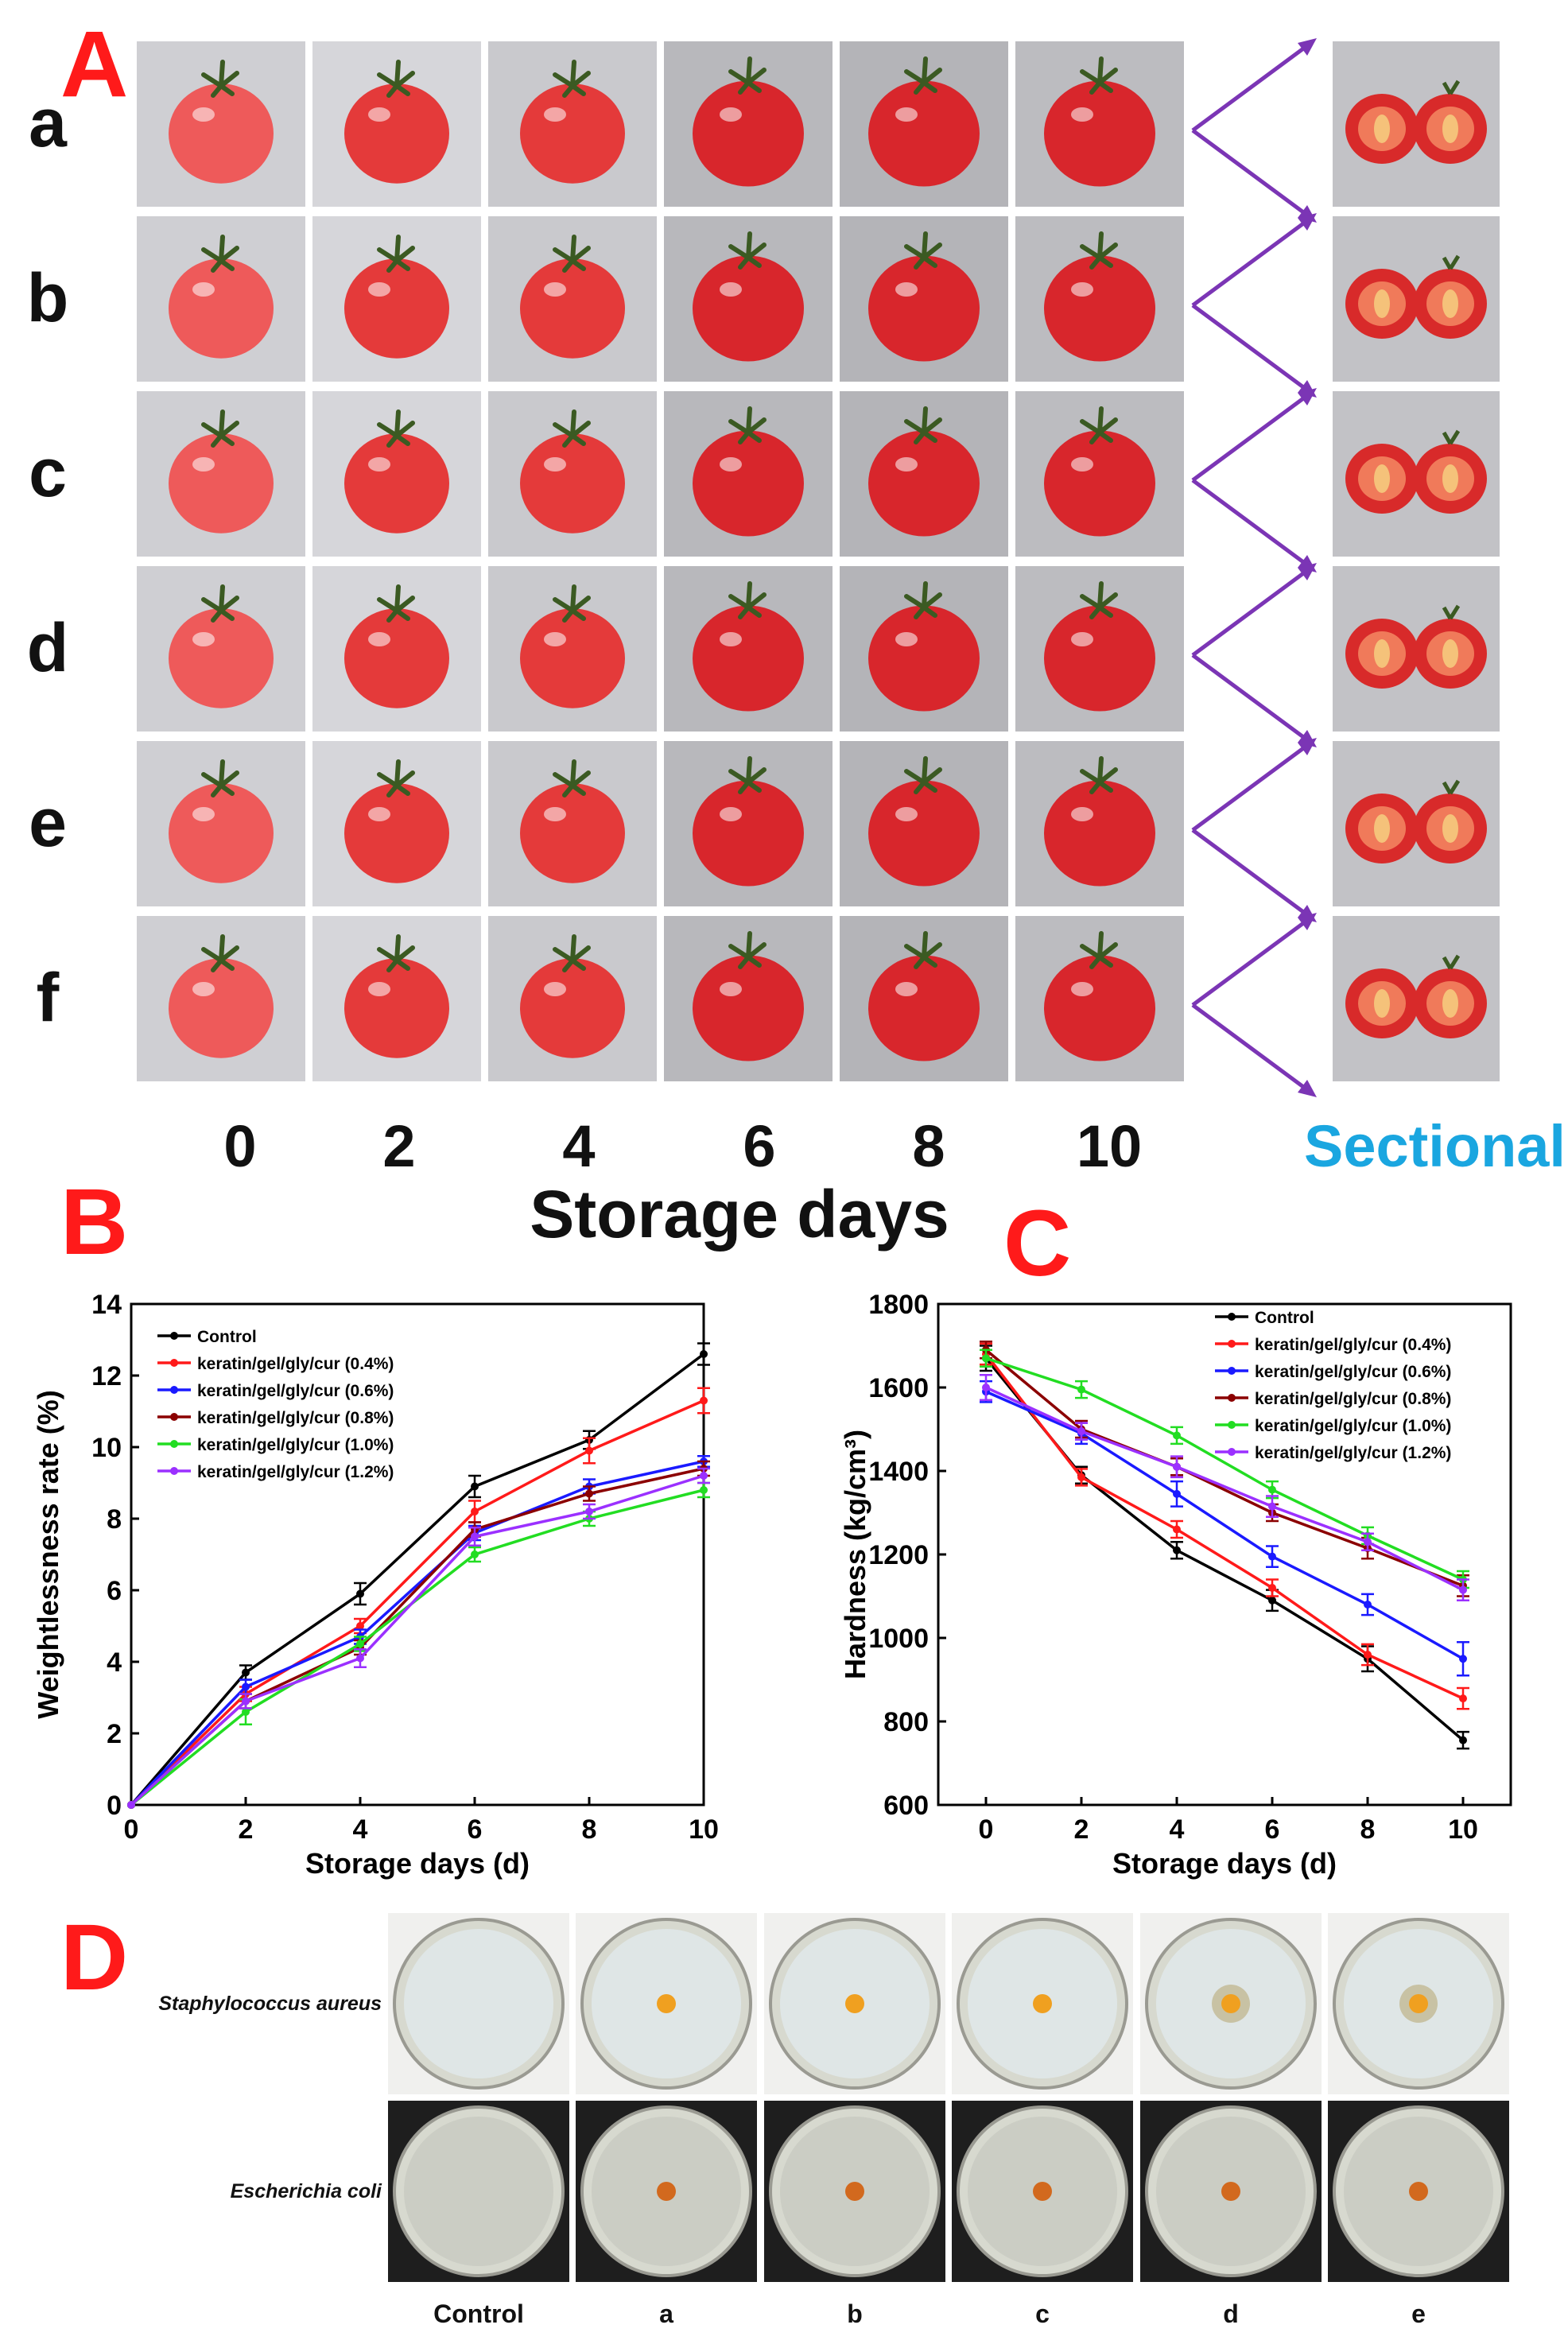 This screenshot has width=1568, height=2344. I want to click on day-label: 6, so click(759, 1146).